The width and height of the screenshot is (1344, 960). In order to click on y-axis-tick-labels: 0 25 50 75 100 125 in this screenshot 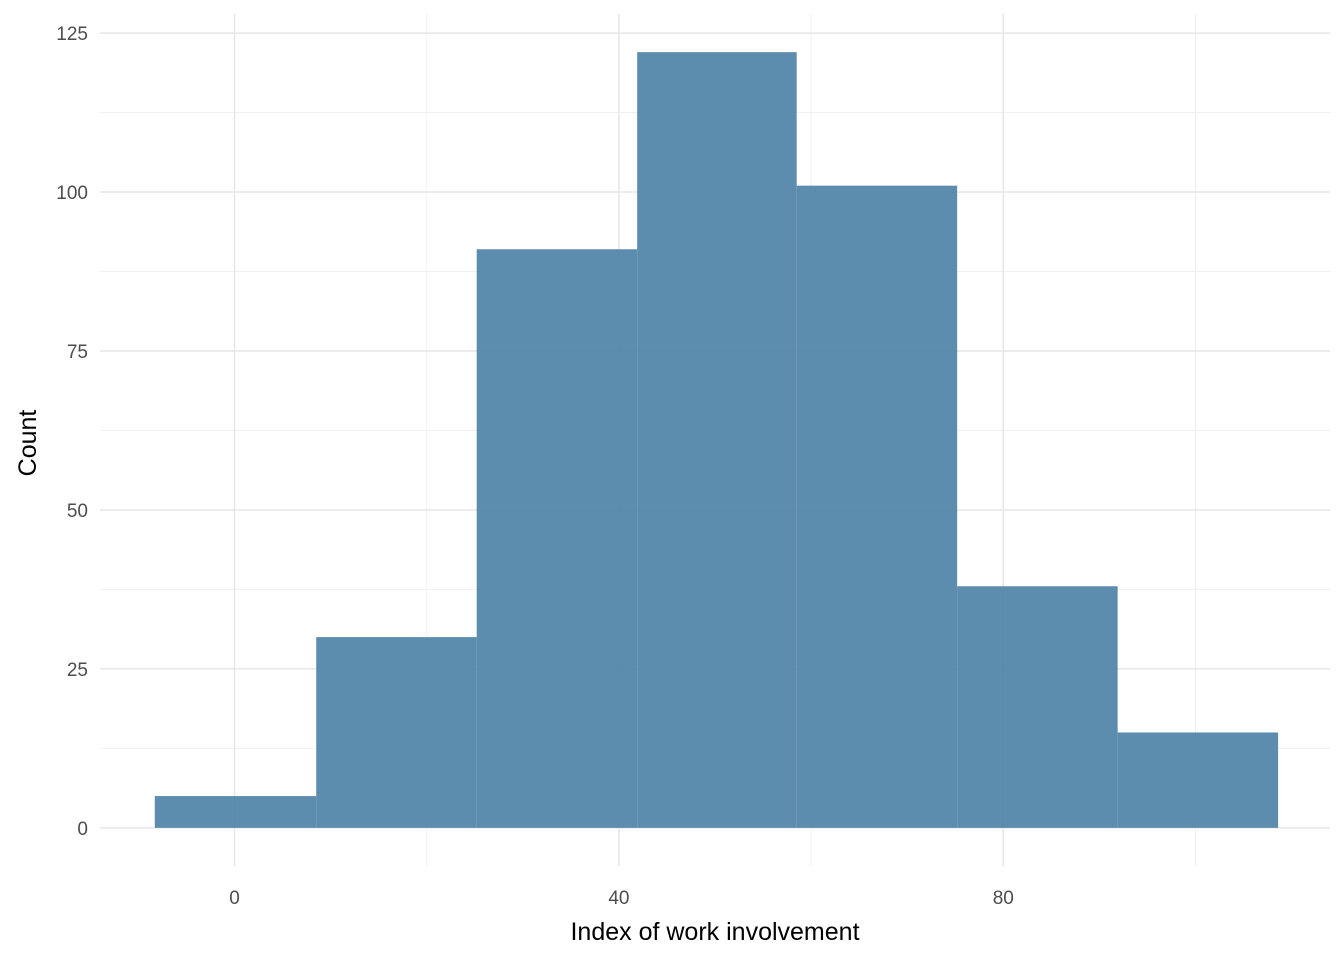, I will do `click(72, 432)`.